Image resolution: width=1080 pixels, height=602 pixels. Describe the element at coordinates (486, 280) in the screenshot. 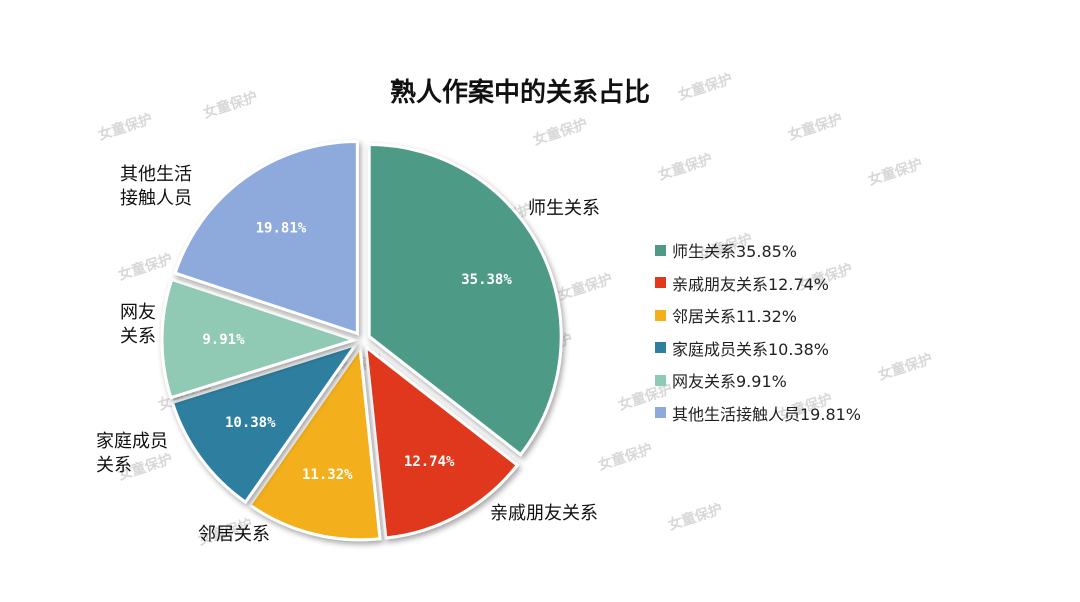

I see `slice-value-label: 35.38%` at that location.